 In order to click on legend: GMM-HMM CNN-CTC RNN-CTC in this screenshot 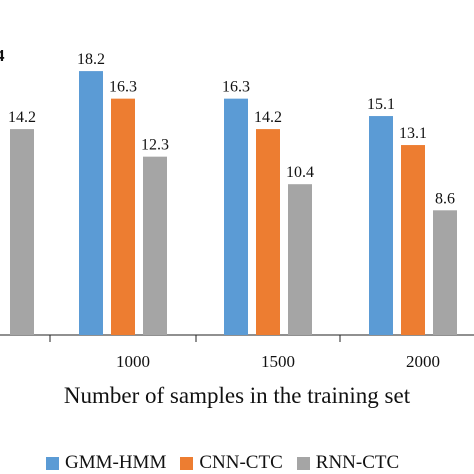, I will do `click(229, 463)`.